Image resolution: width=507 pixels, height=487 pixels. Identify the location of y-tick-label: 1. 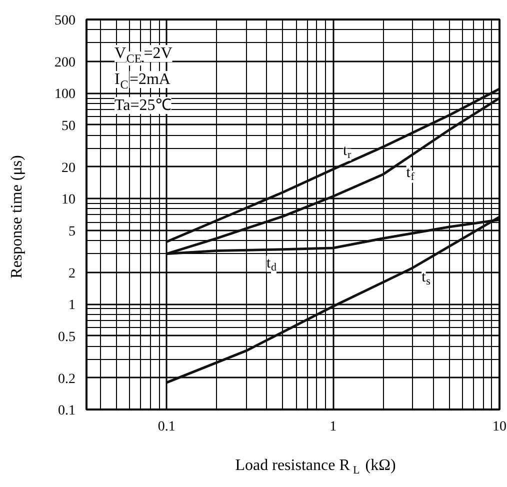
(72, 306).